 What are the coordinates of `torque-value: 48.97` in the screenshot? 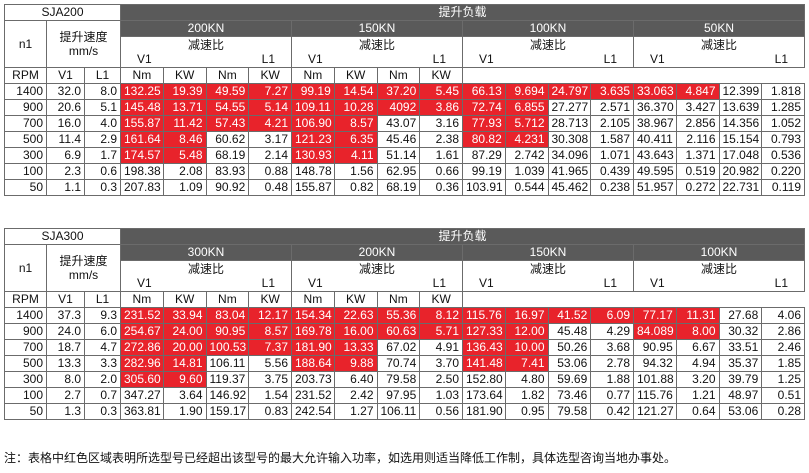 It's located at (740, 395).